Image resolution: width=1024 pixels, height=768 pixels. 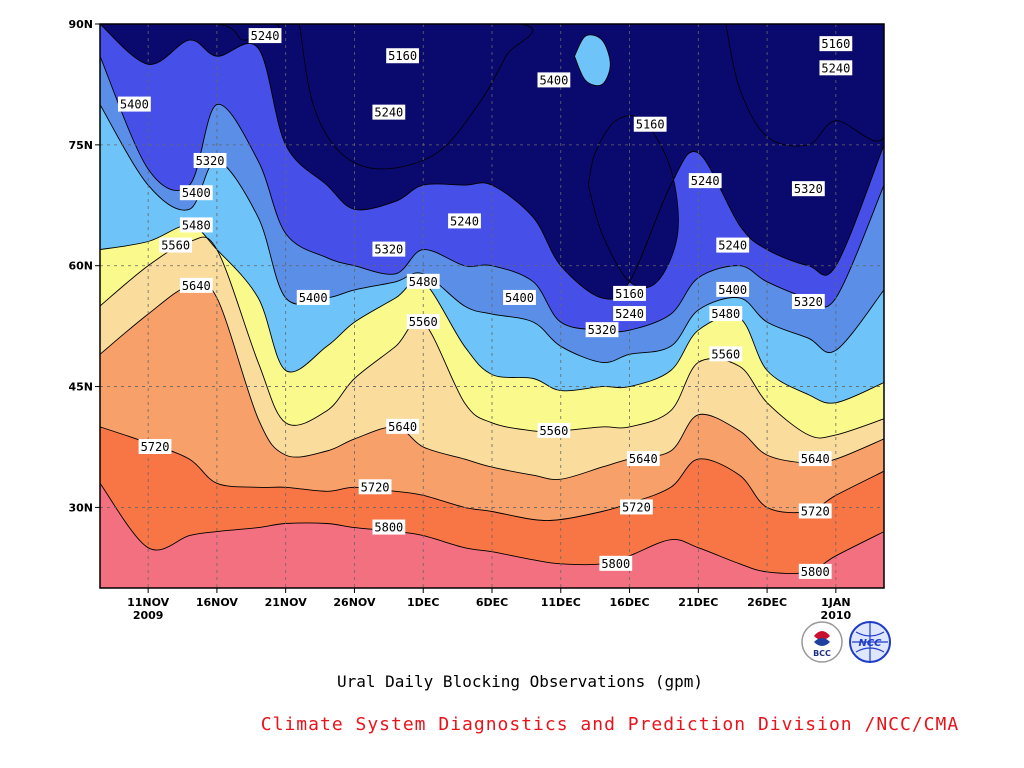 What do you see at coordinates (822, 642) in the screenshot?
I see `bcc-logo: BCC` at bounding box center [822, 642].